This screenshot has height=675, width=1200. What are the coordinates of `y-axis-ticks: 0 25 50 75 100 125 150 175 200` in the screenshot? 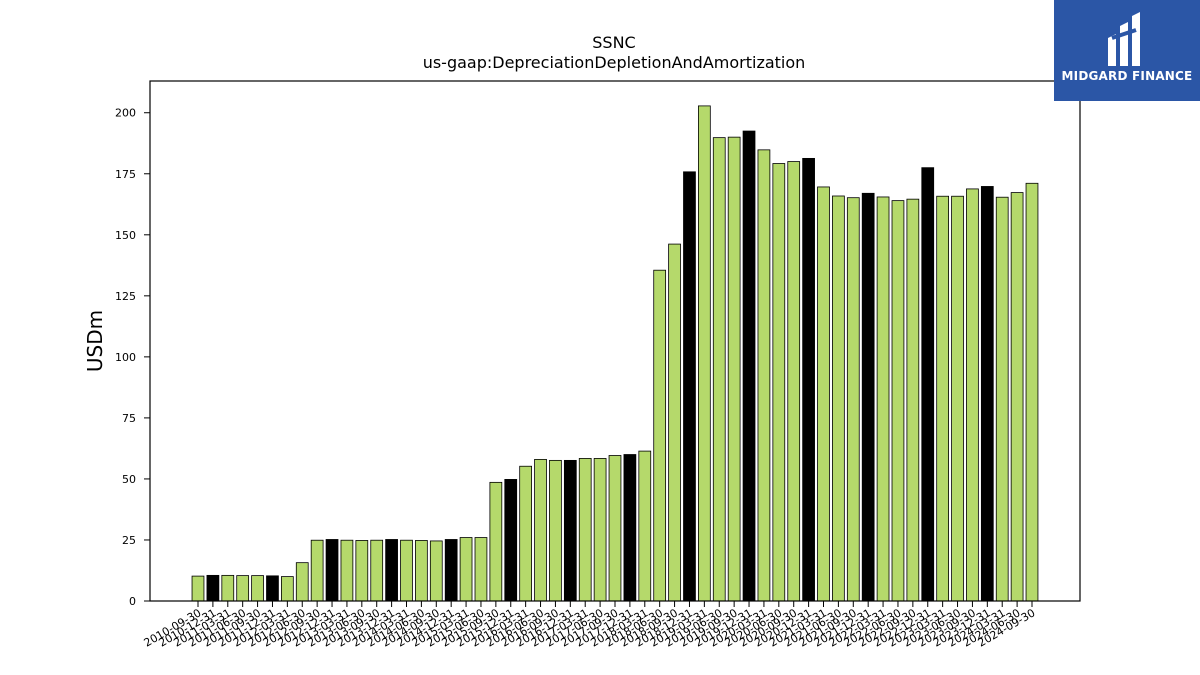 It's located at (132, 357).